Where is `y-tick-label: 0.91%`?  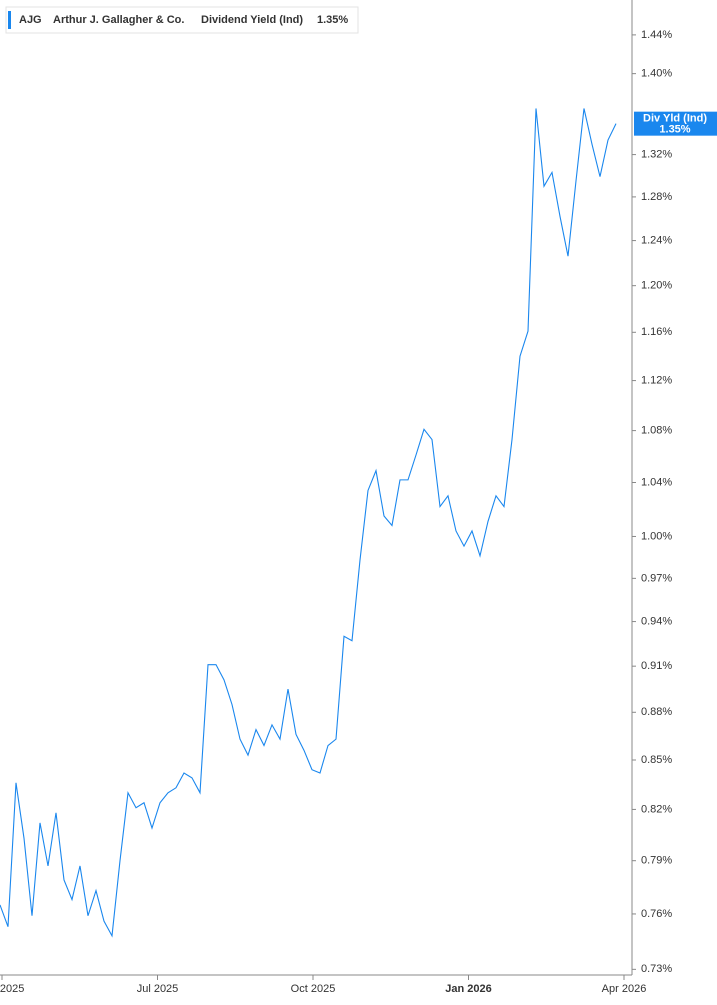 y-tick-label: 0.91% is located at coordinates (656, 666).